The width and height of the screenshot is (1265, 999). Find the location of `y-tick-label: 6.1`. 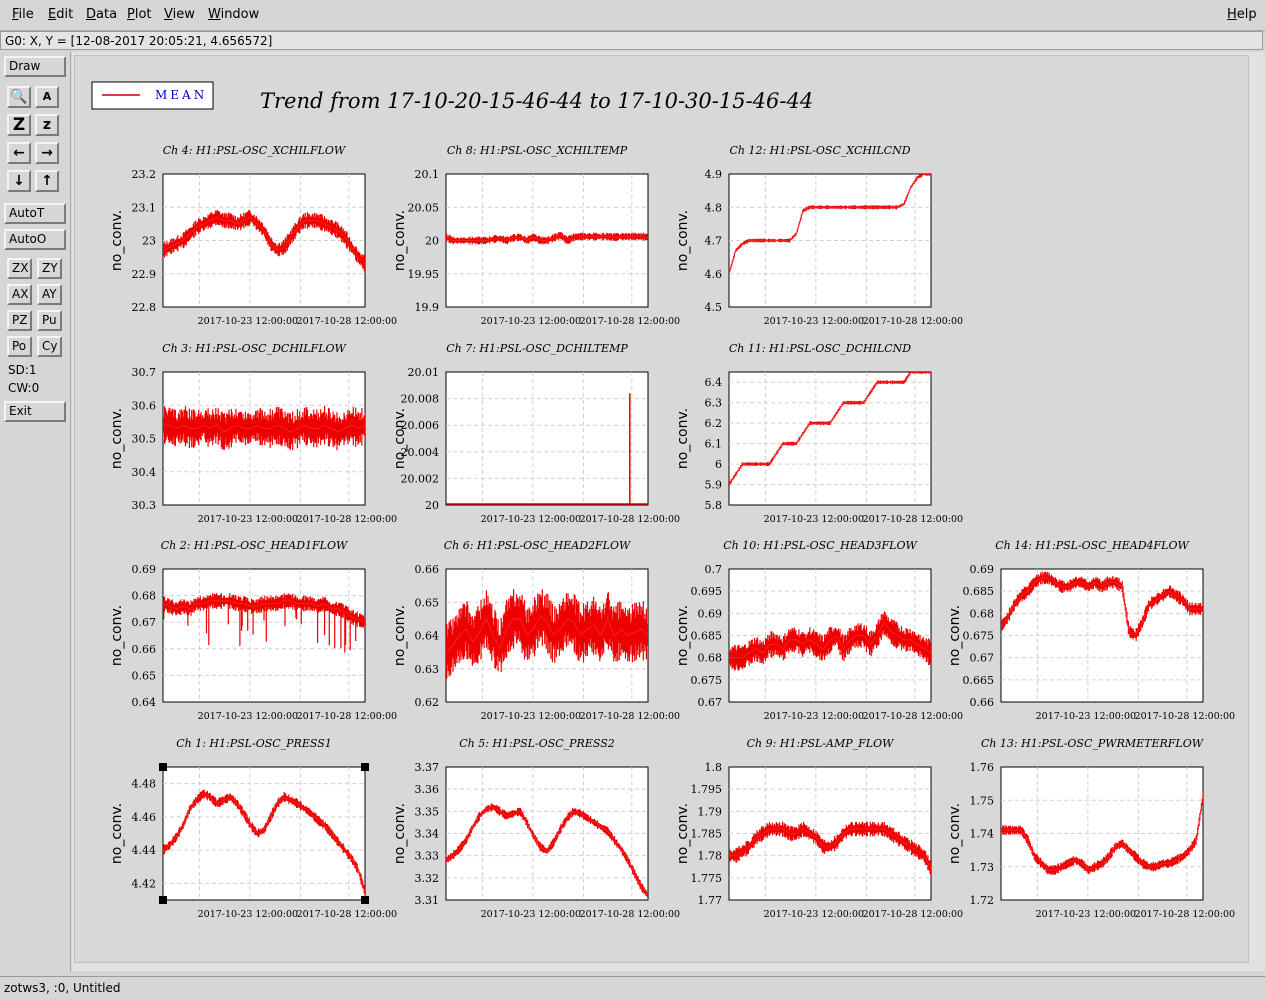

y-tick-label: 6.1 is located at coordinates (714, 444).